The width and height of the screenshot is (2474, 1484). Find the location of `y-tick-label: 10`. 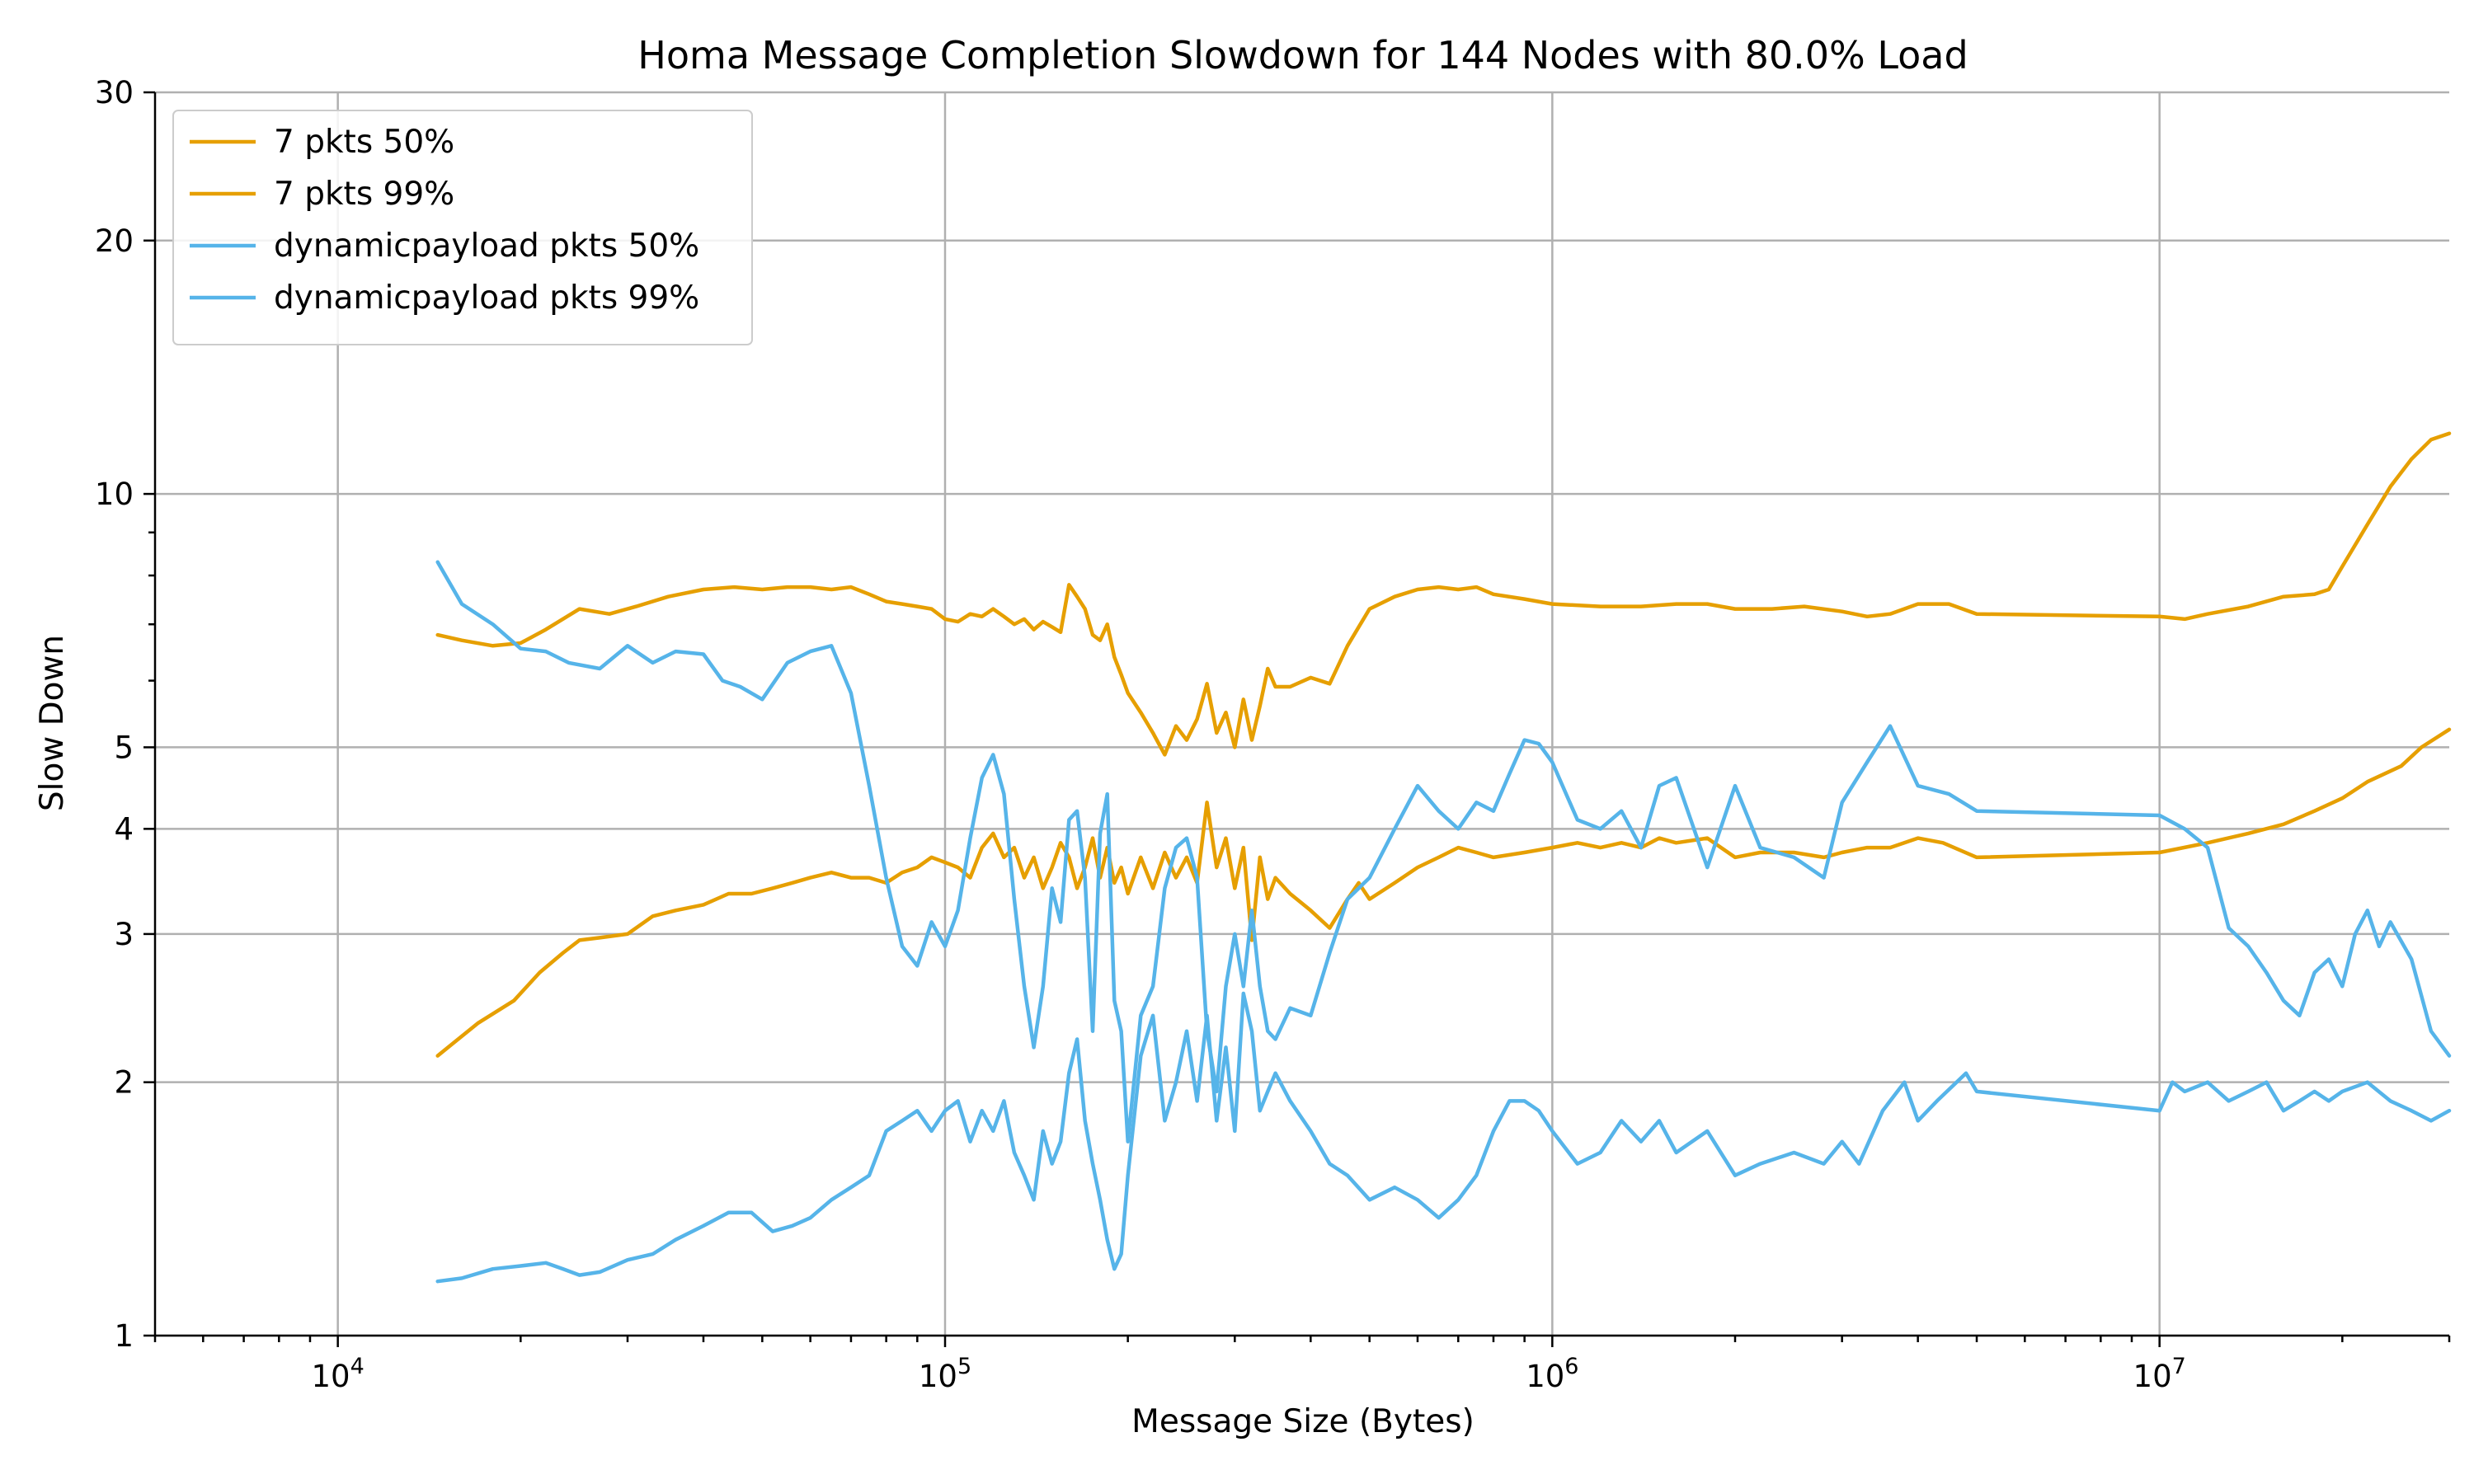

y-tick-label: 10 is located at coordinates (114, 495).